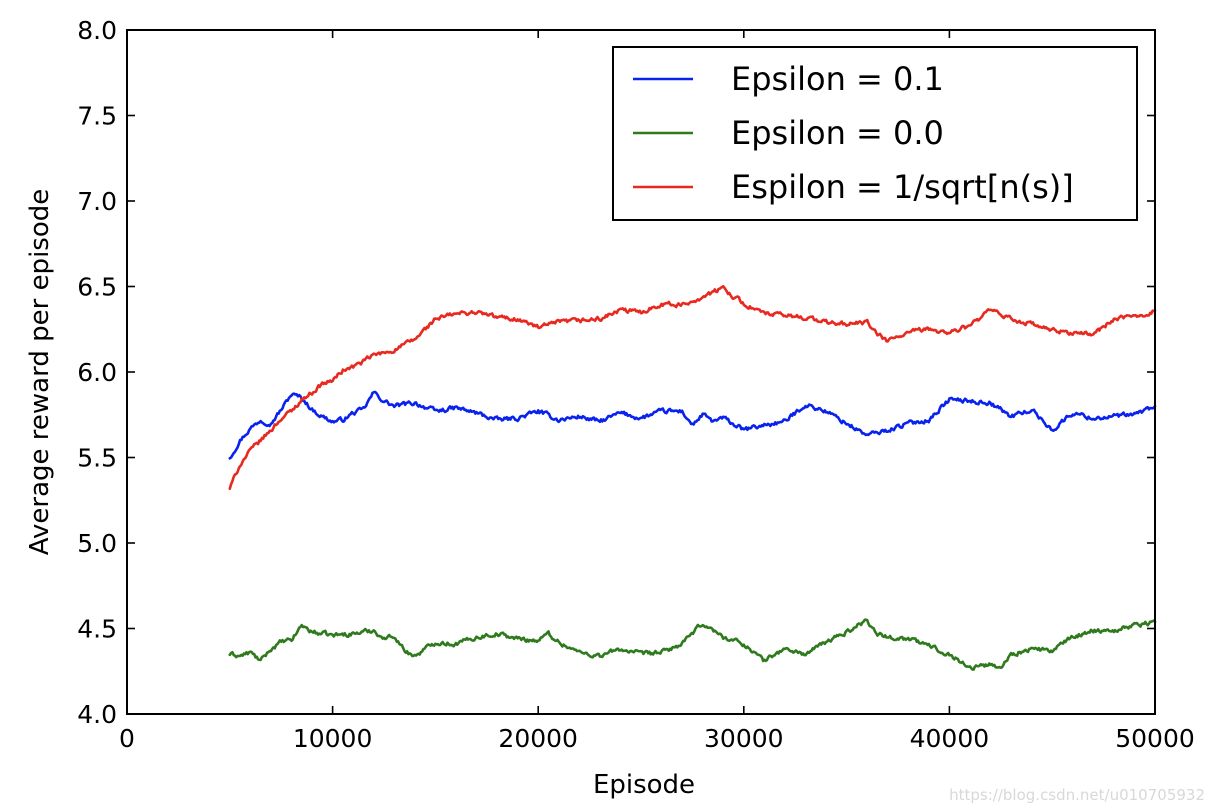 This screenshot has width=1214, height=812. Describe the element at coordinates (97, 372) in the screenshot. I see `y-tick-label: 6.0` at that location.